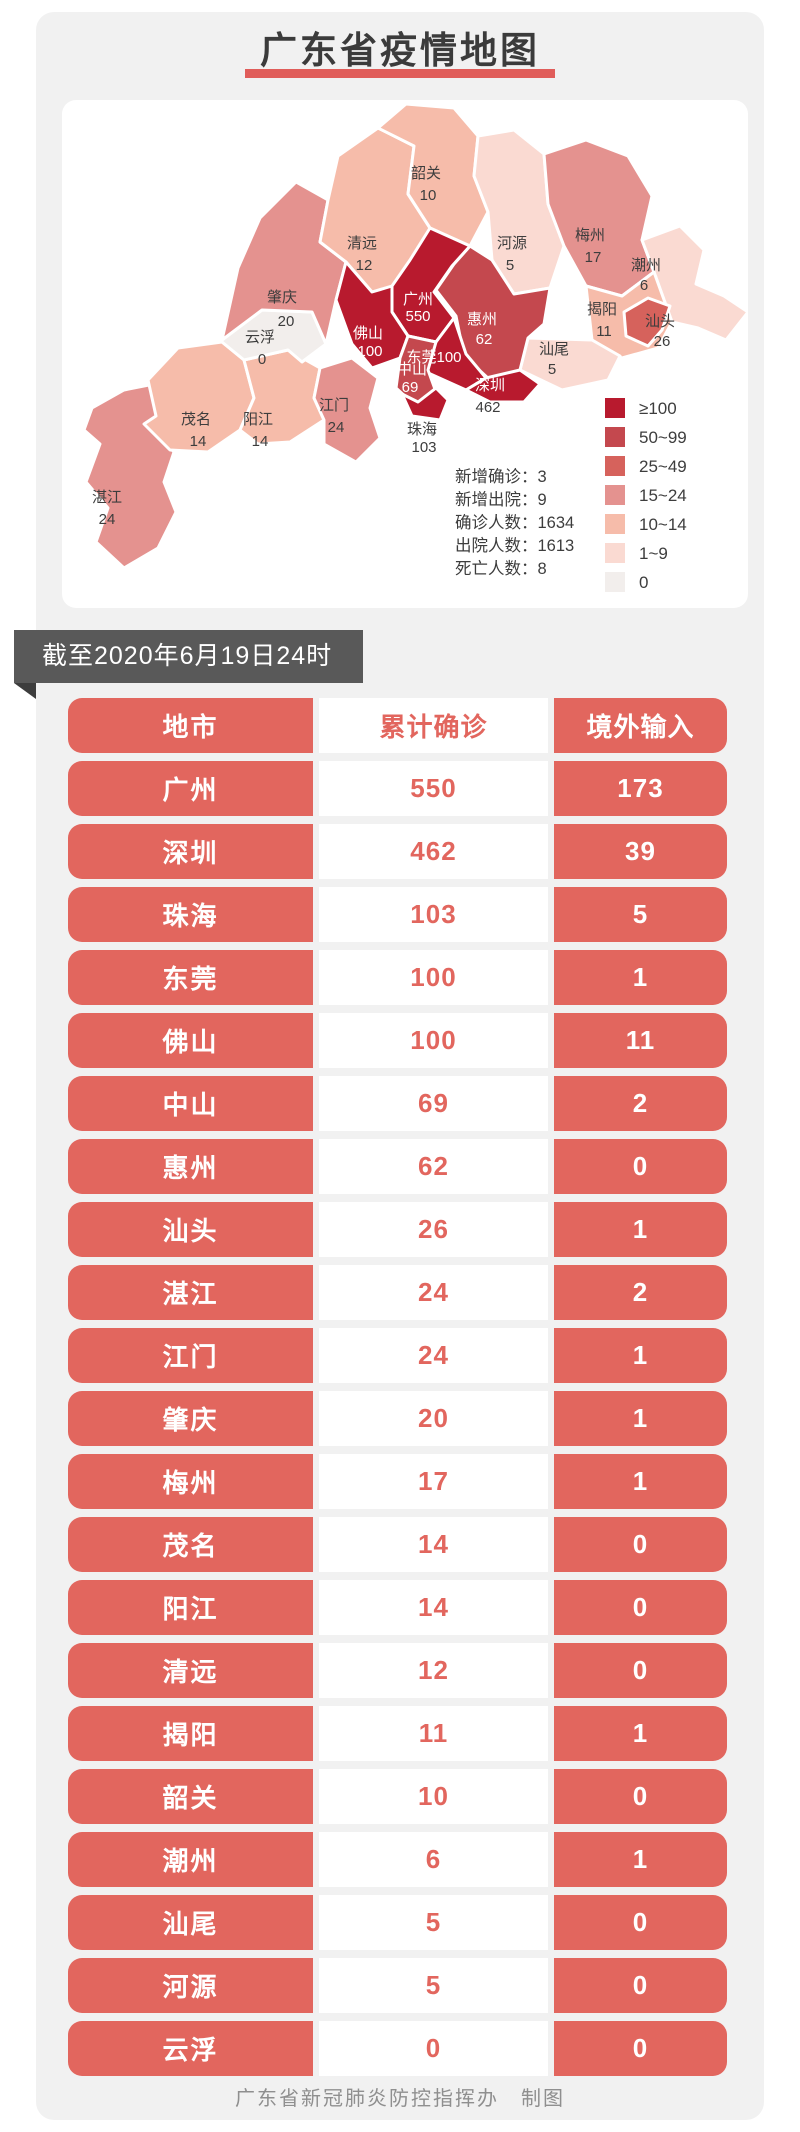  Describe the element at coordinates (646, 437) in the screenshot. I see `legend-row: 50~99` at that location.